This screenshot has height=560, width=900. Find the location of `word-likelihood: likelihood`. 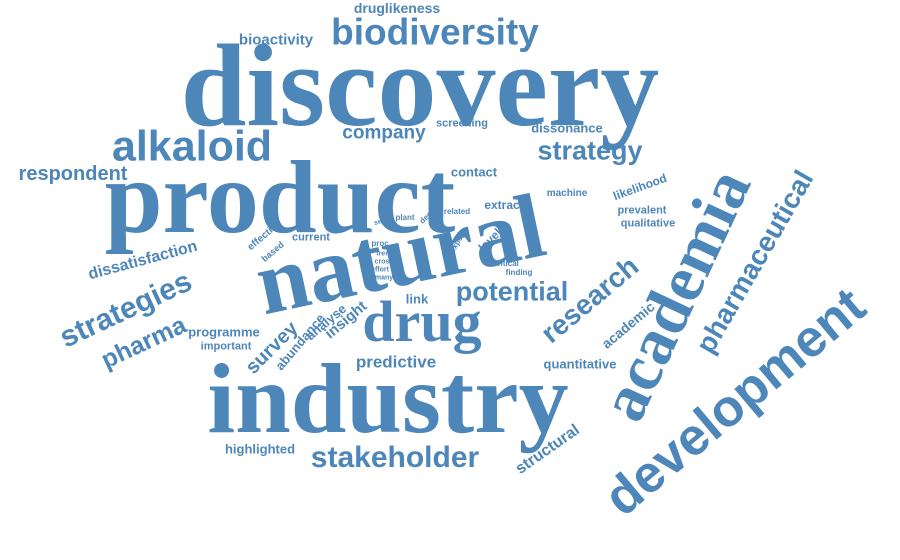

word-likelihood: likelihood is located at coordinates (640, 187).